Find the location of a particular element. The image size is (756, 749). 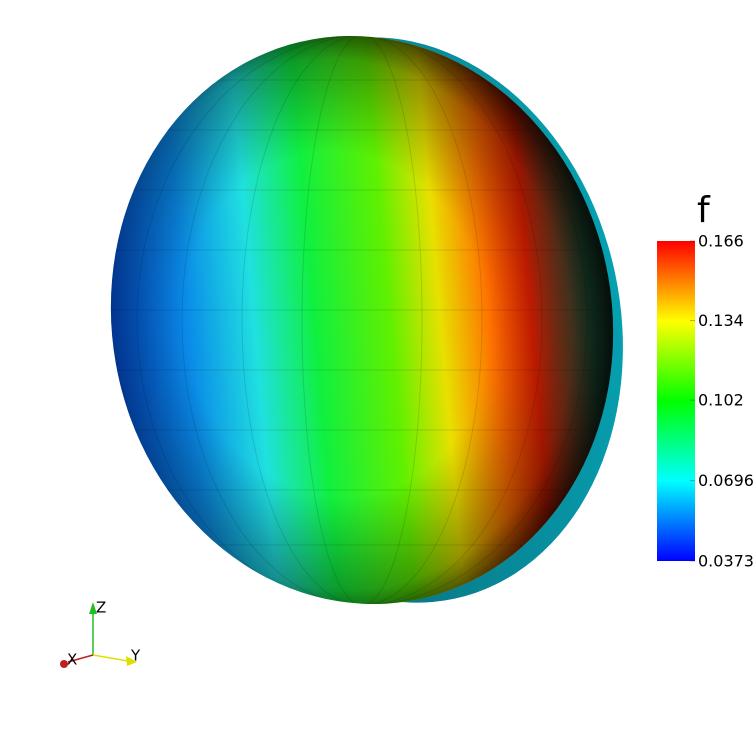

tick-label: 0.134 is located at coordinates (721, 320).